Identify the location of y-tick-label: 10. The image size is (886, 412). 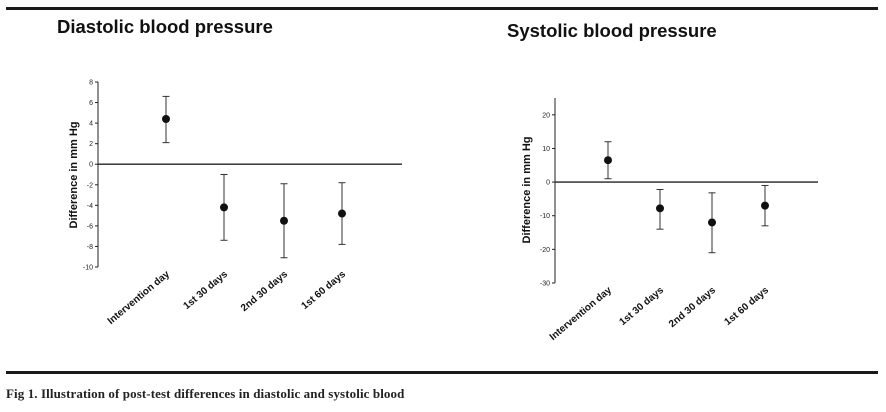
(546, 149).